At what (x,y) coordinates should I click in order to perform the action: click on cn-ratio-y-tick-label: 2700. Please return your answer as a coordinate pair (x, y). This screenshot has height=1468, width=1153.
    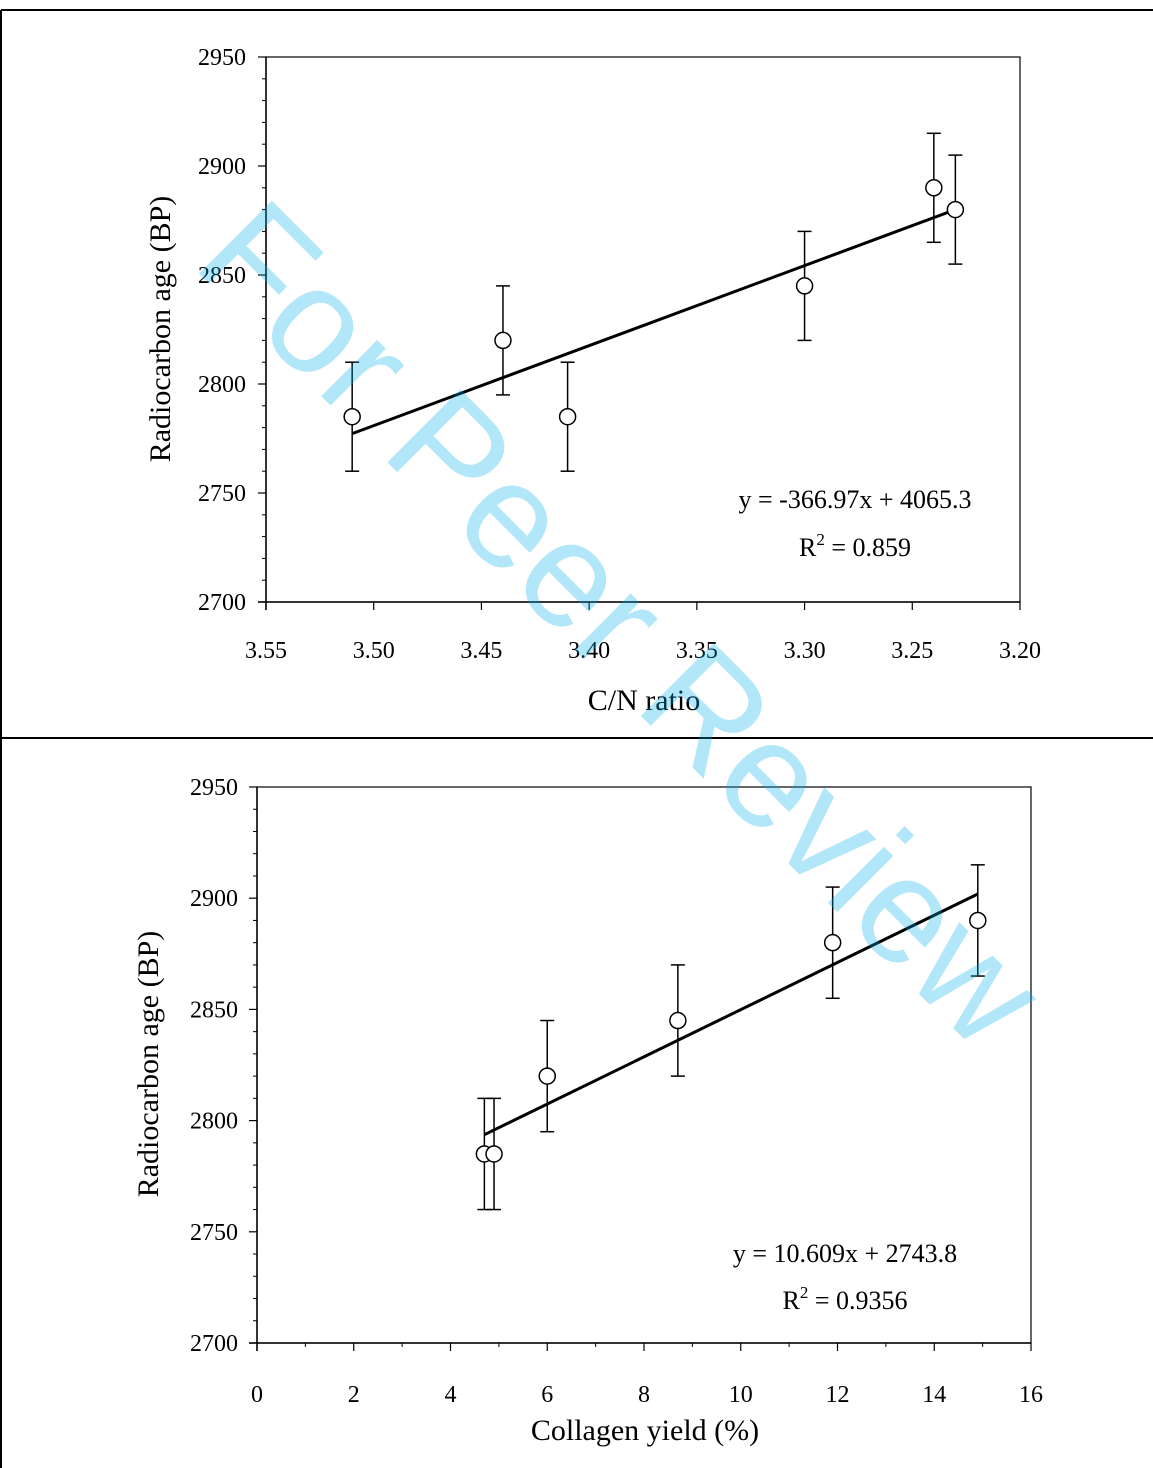
    Looking at the image, I should click on (222, 603).